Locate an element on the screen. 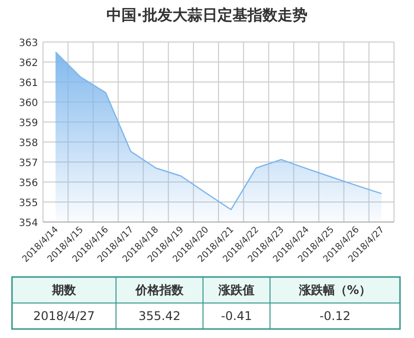 The height and width of the screenshot is (338, 414). y-tick-label: 363 is located at coordinates (28, 43).